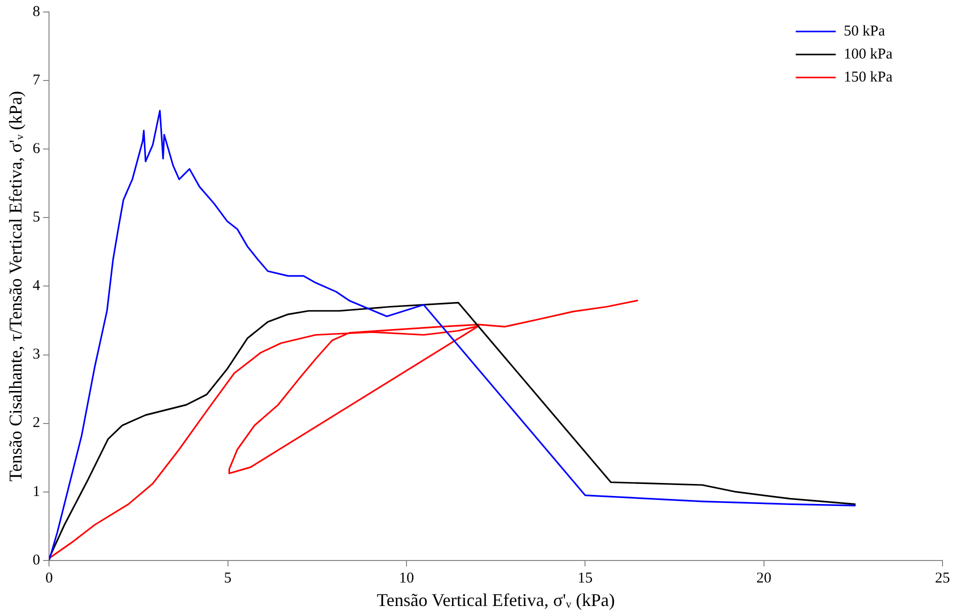  What do you see at coordinates (36, 218) in the screenshot?
I see `y-tick-label: 5` at bounding box center [36, 218].